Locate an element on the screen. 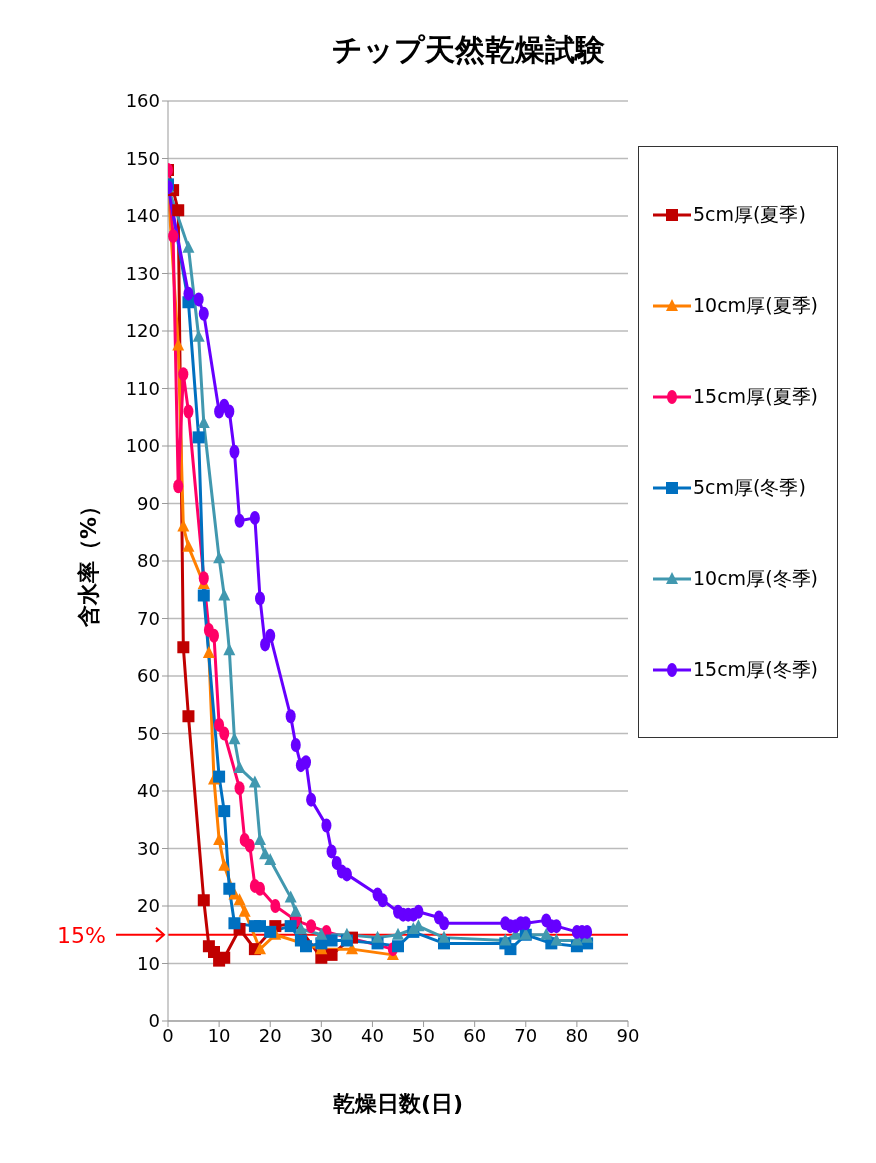 This screenshot has width=876, height=1163. chart-title: チップ天然乾燥試験 is located at coordinates (468, 50).